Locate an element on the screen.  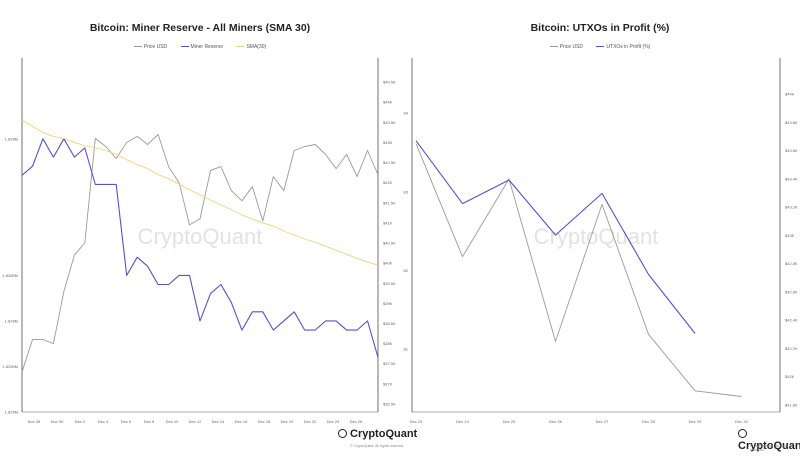
y-tick-right-38k: $38K is located at coordinates (388, 343).